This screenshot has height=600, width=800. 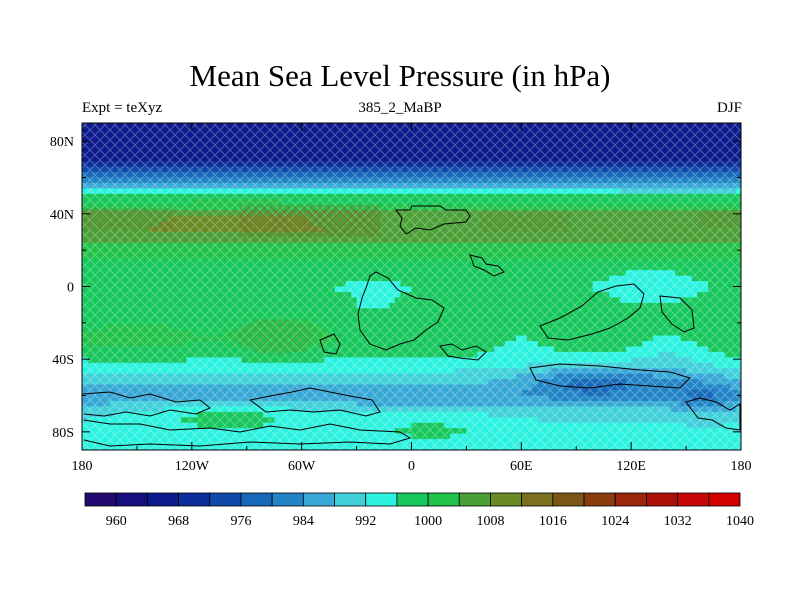 What do you see at coordinates (400, 75) in the screenshot?
I see `plot-title: Mean Sea Level Pressure (in hPa)` at bounding box center [400, 75].